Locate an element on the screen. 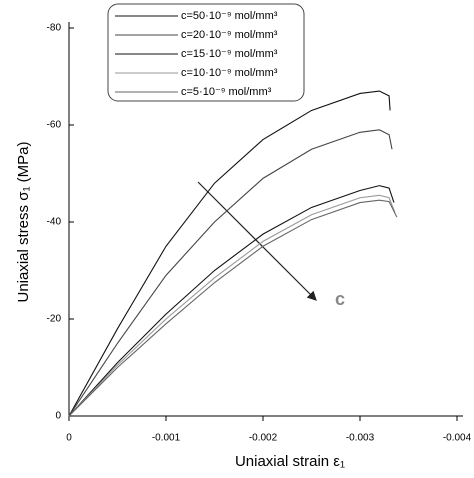 This screenshot has height=478, width=474. x-tick-label: -0.002 is located at coordinates (263, 438).